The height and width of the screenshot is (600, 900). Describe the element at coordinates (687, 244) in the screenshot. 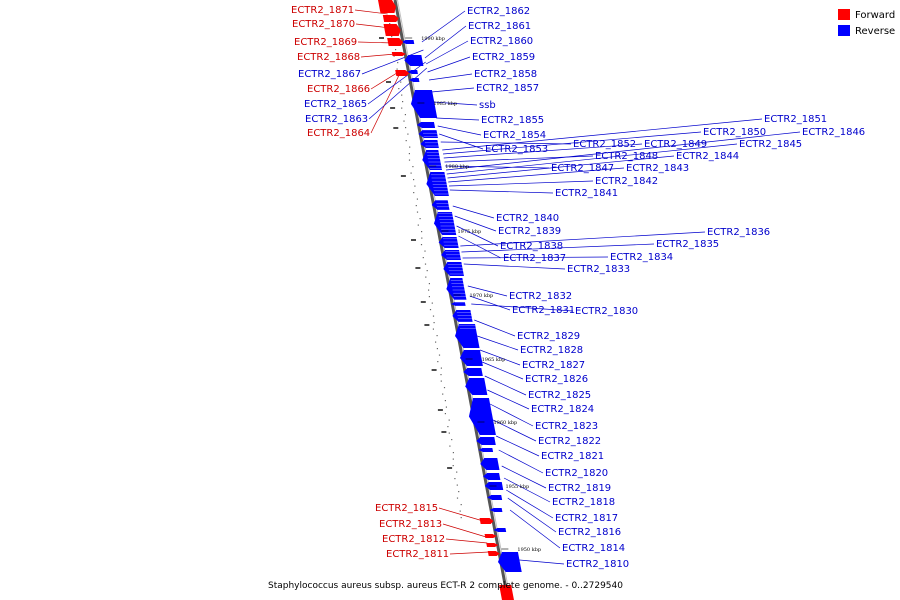

I see `gene-label-reverse: ECTR2_1835` at that location.